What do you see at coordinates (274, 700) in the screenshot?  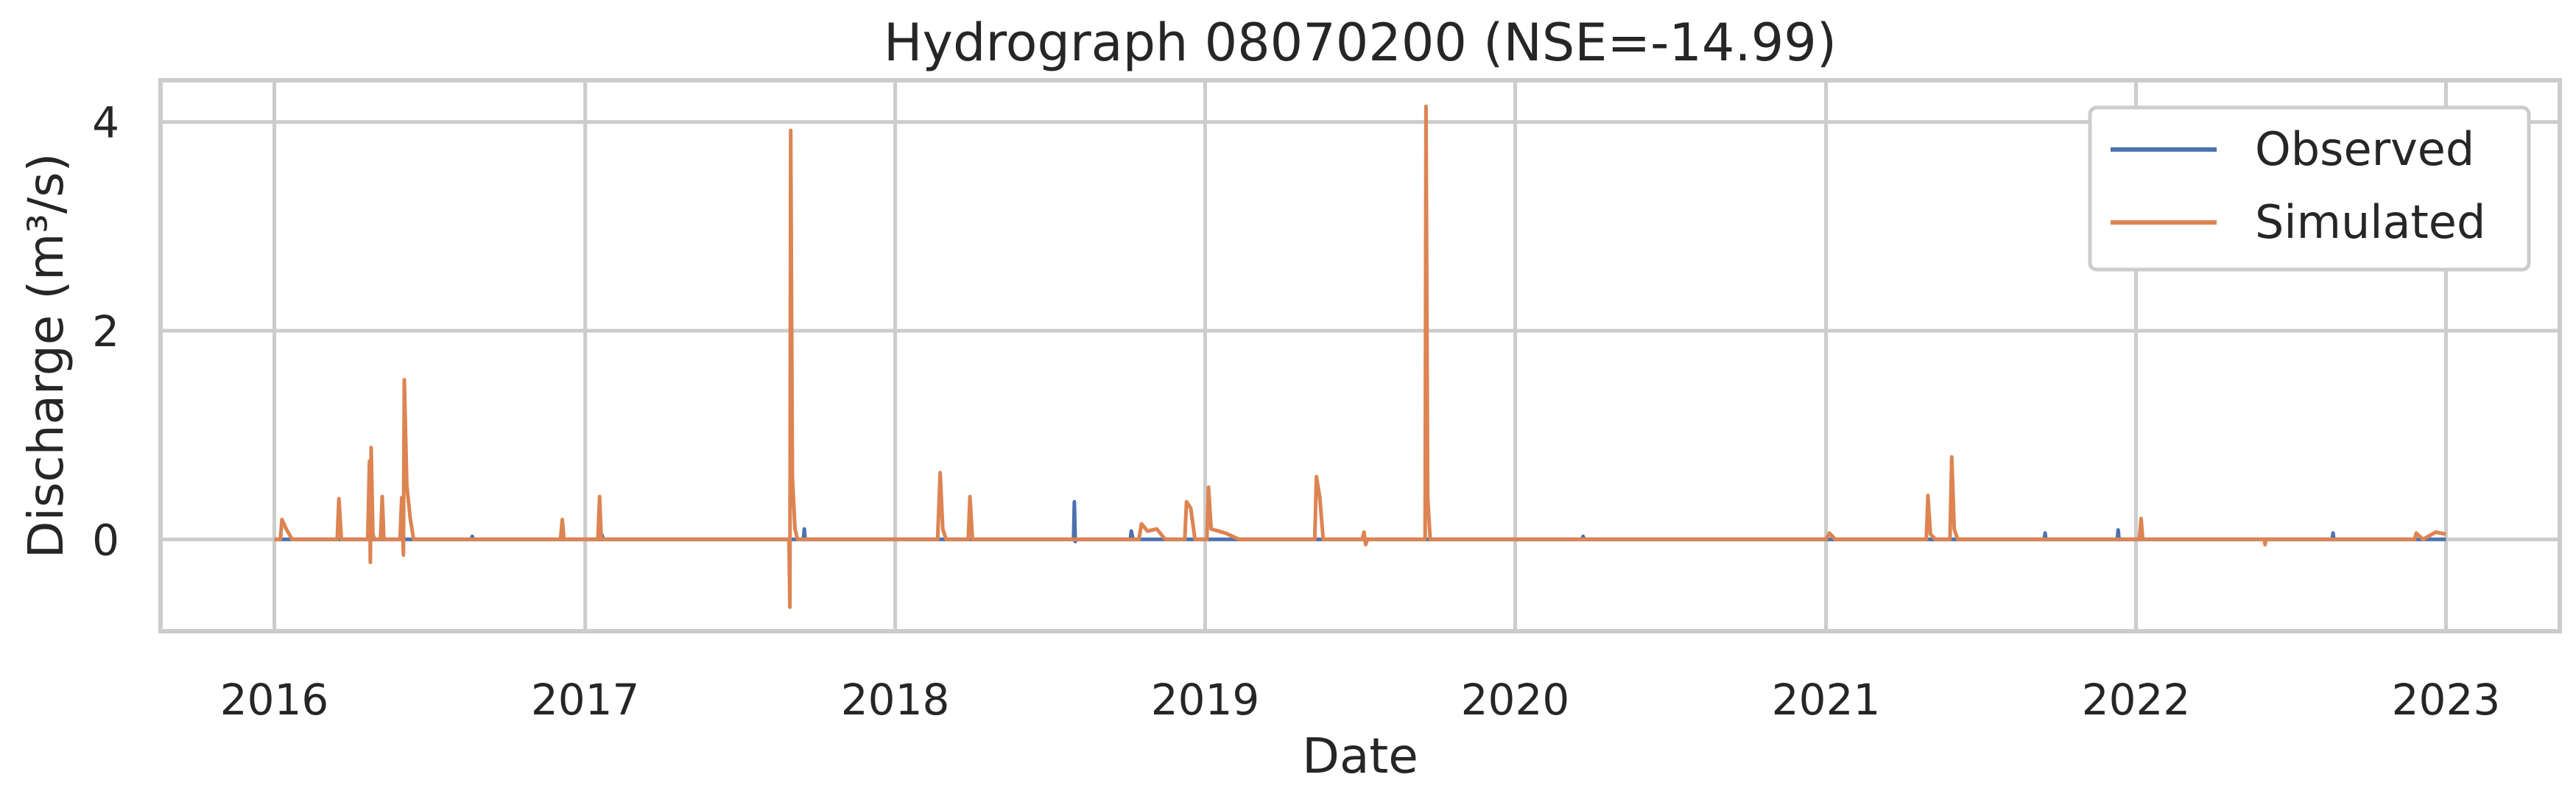 I see `x-tick-label: 2016` at bounding box center [274, 700].